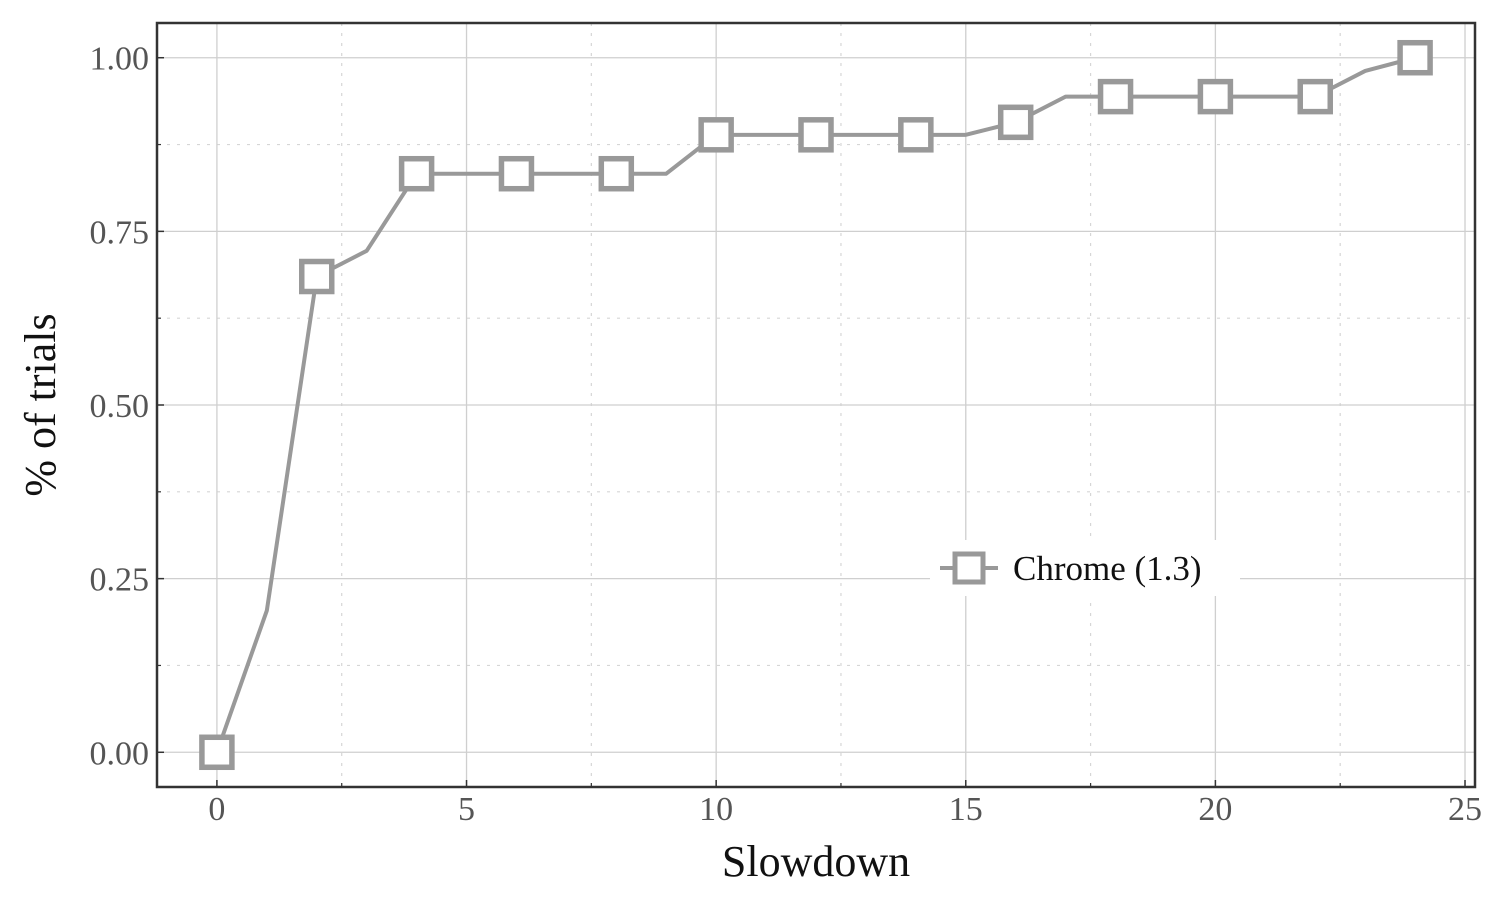 The width and height of the screenshot is (1500, 900). I want to click on x-tick-label: 0, so click(216, 809).